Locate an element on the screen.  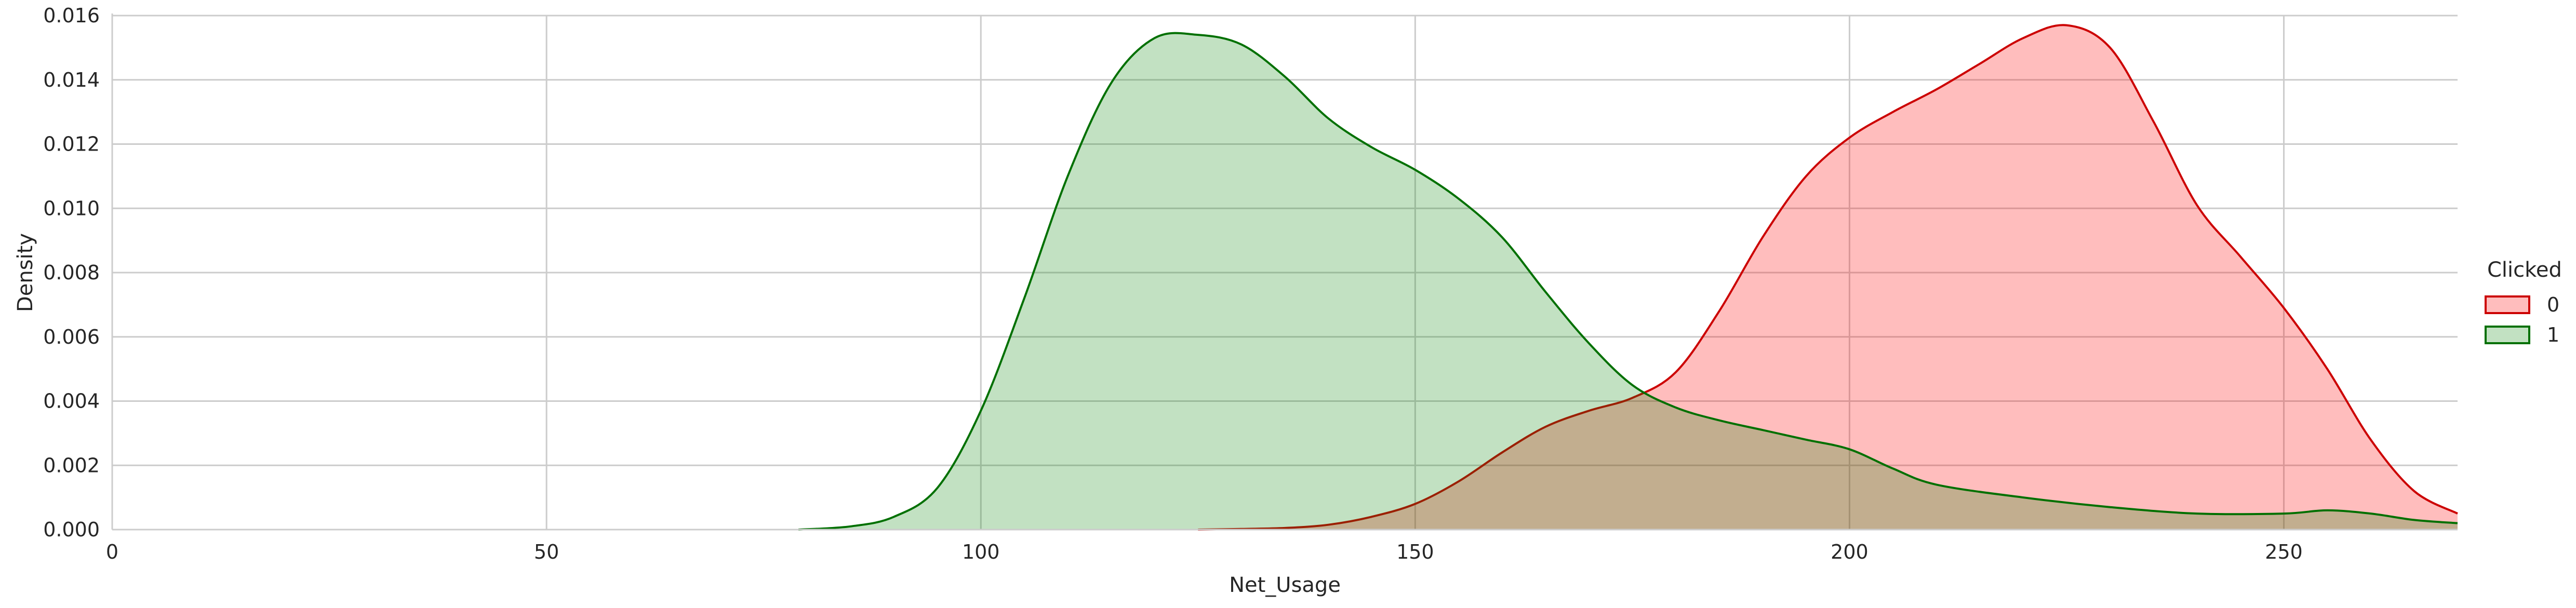
y-tick-label: 0.004 is located at coordinates (71, 401).